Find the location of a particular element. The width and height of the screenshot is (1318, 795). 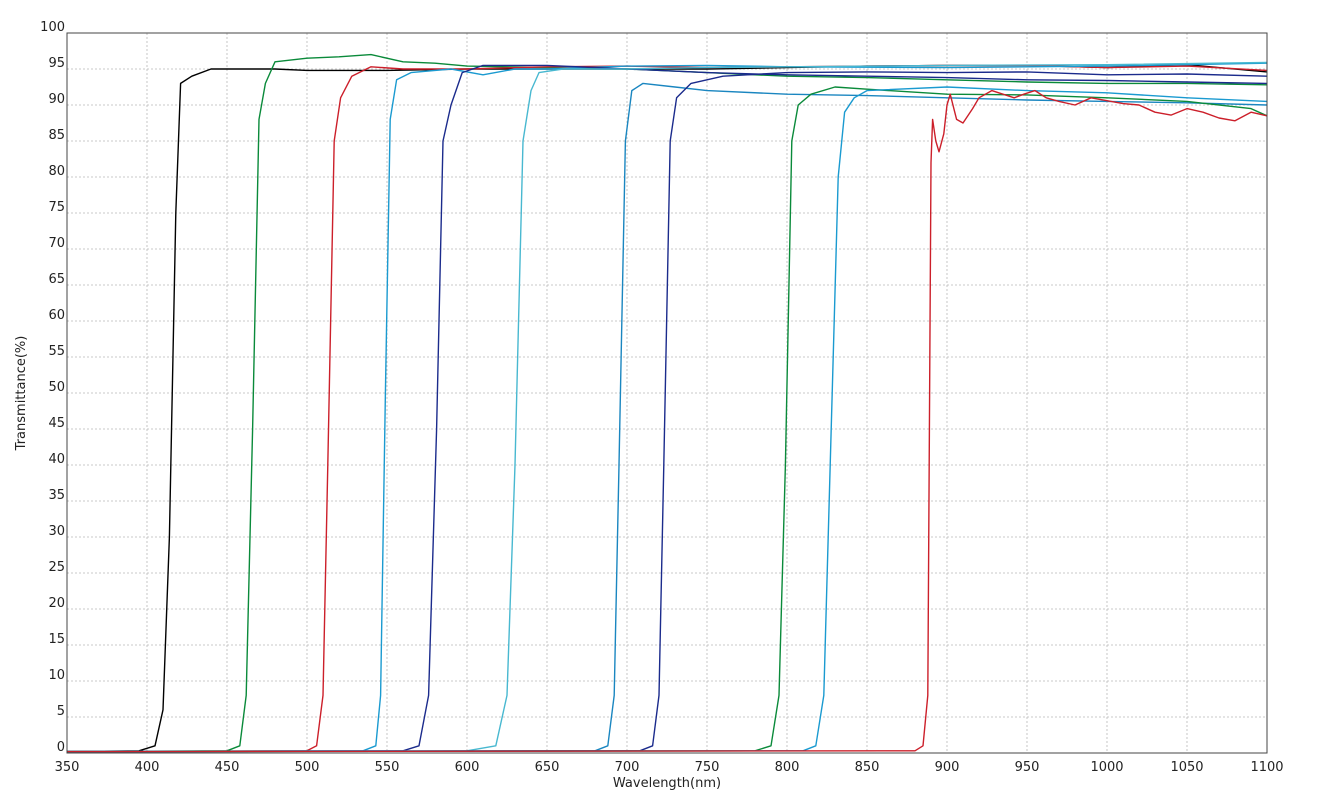

x-tick-label: 1000 is located at coordinates (1106, 767).